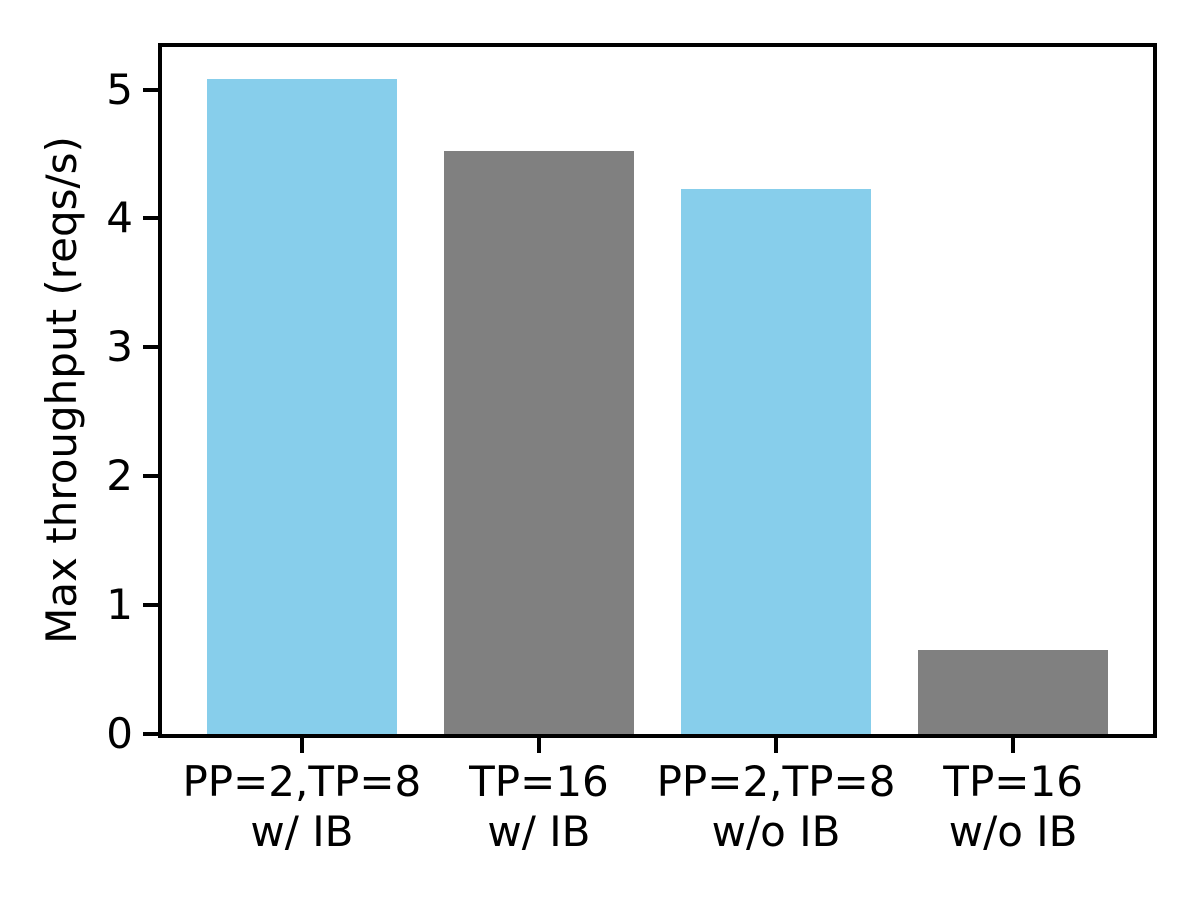 This screenshot has height=900, width=1200. What do you see at coordinates (119, 605) in the screenshot?
I see `y-tick-label-1: 1` at bounding box center [119, 605].